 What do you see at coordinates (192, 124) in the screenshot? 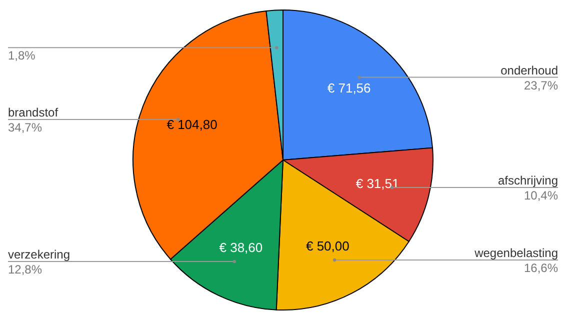
I see `data-label: € 104,80` at bounding box center [192, 124].